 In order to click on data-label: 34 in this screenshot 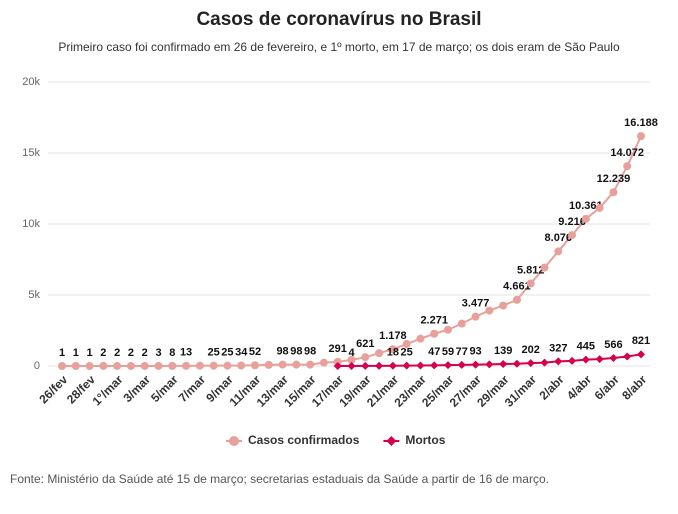, I will do `click(241, 352)`.